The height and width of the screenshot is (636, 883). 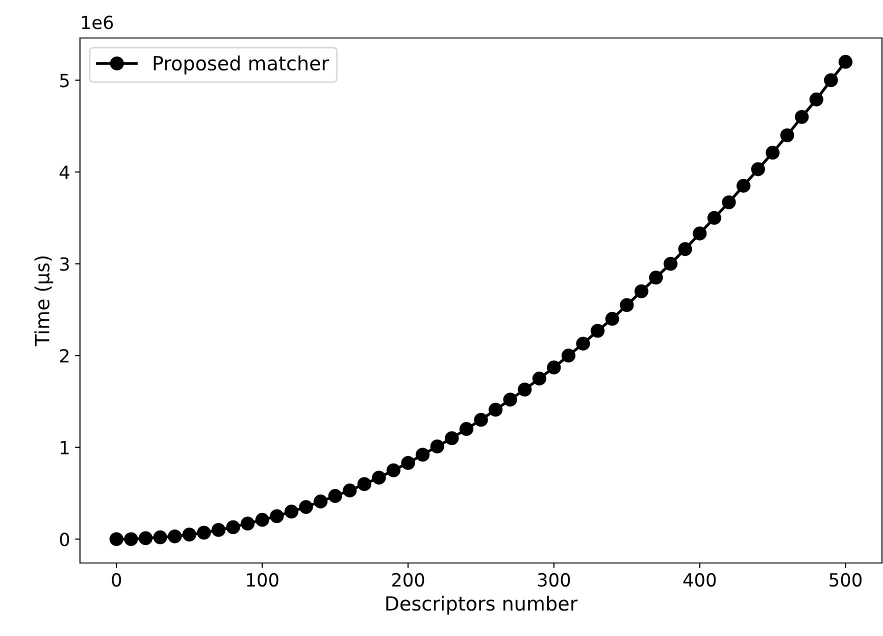 I want to click on y-tick-label: 3, so click(x=64, y=264).